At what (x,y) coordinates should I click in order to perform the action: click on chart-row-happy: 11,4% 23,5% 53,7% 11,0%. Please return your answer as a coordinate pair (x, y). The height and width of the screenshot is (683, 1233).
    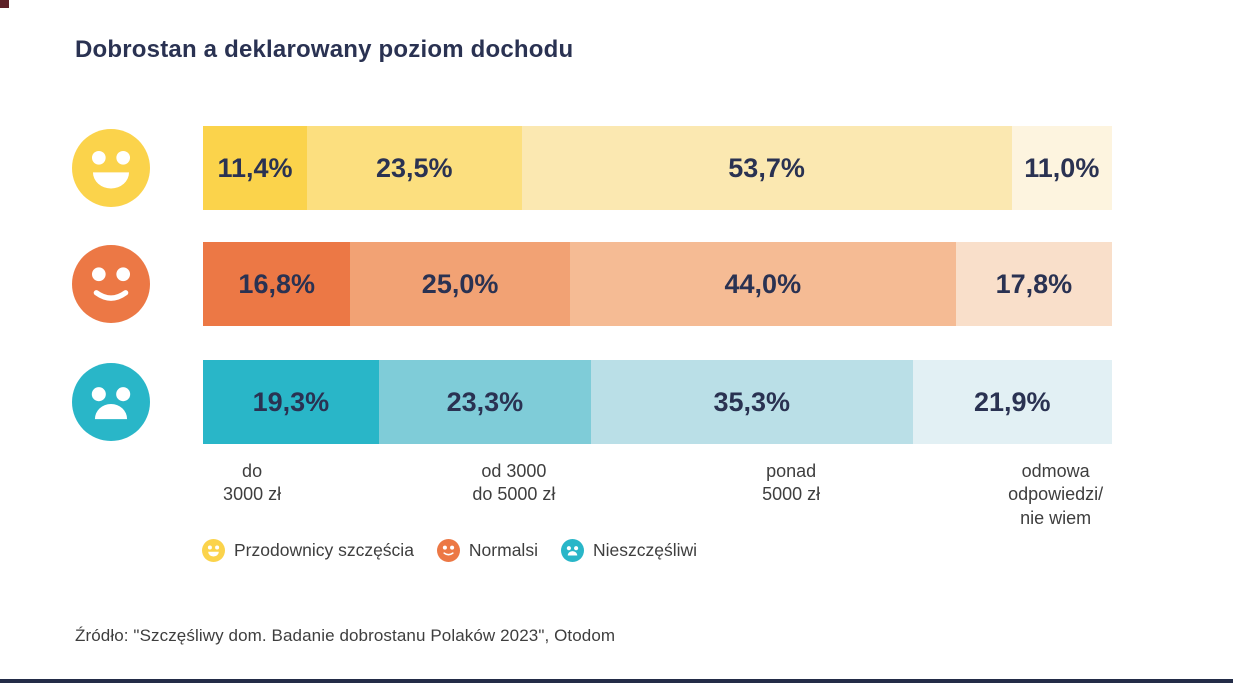
    Looking at the image, I should click on (592, 168).